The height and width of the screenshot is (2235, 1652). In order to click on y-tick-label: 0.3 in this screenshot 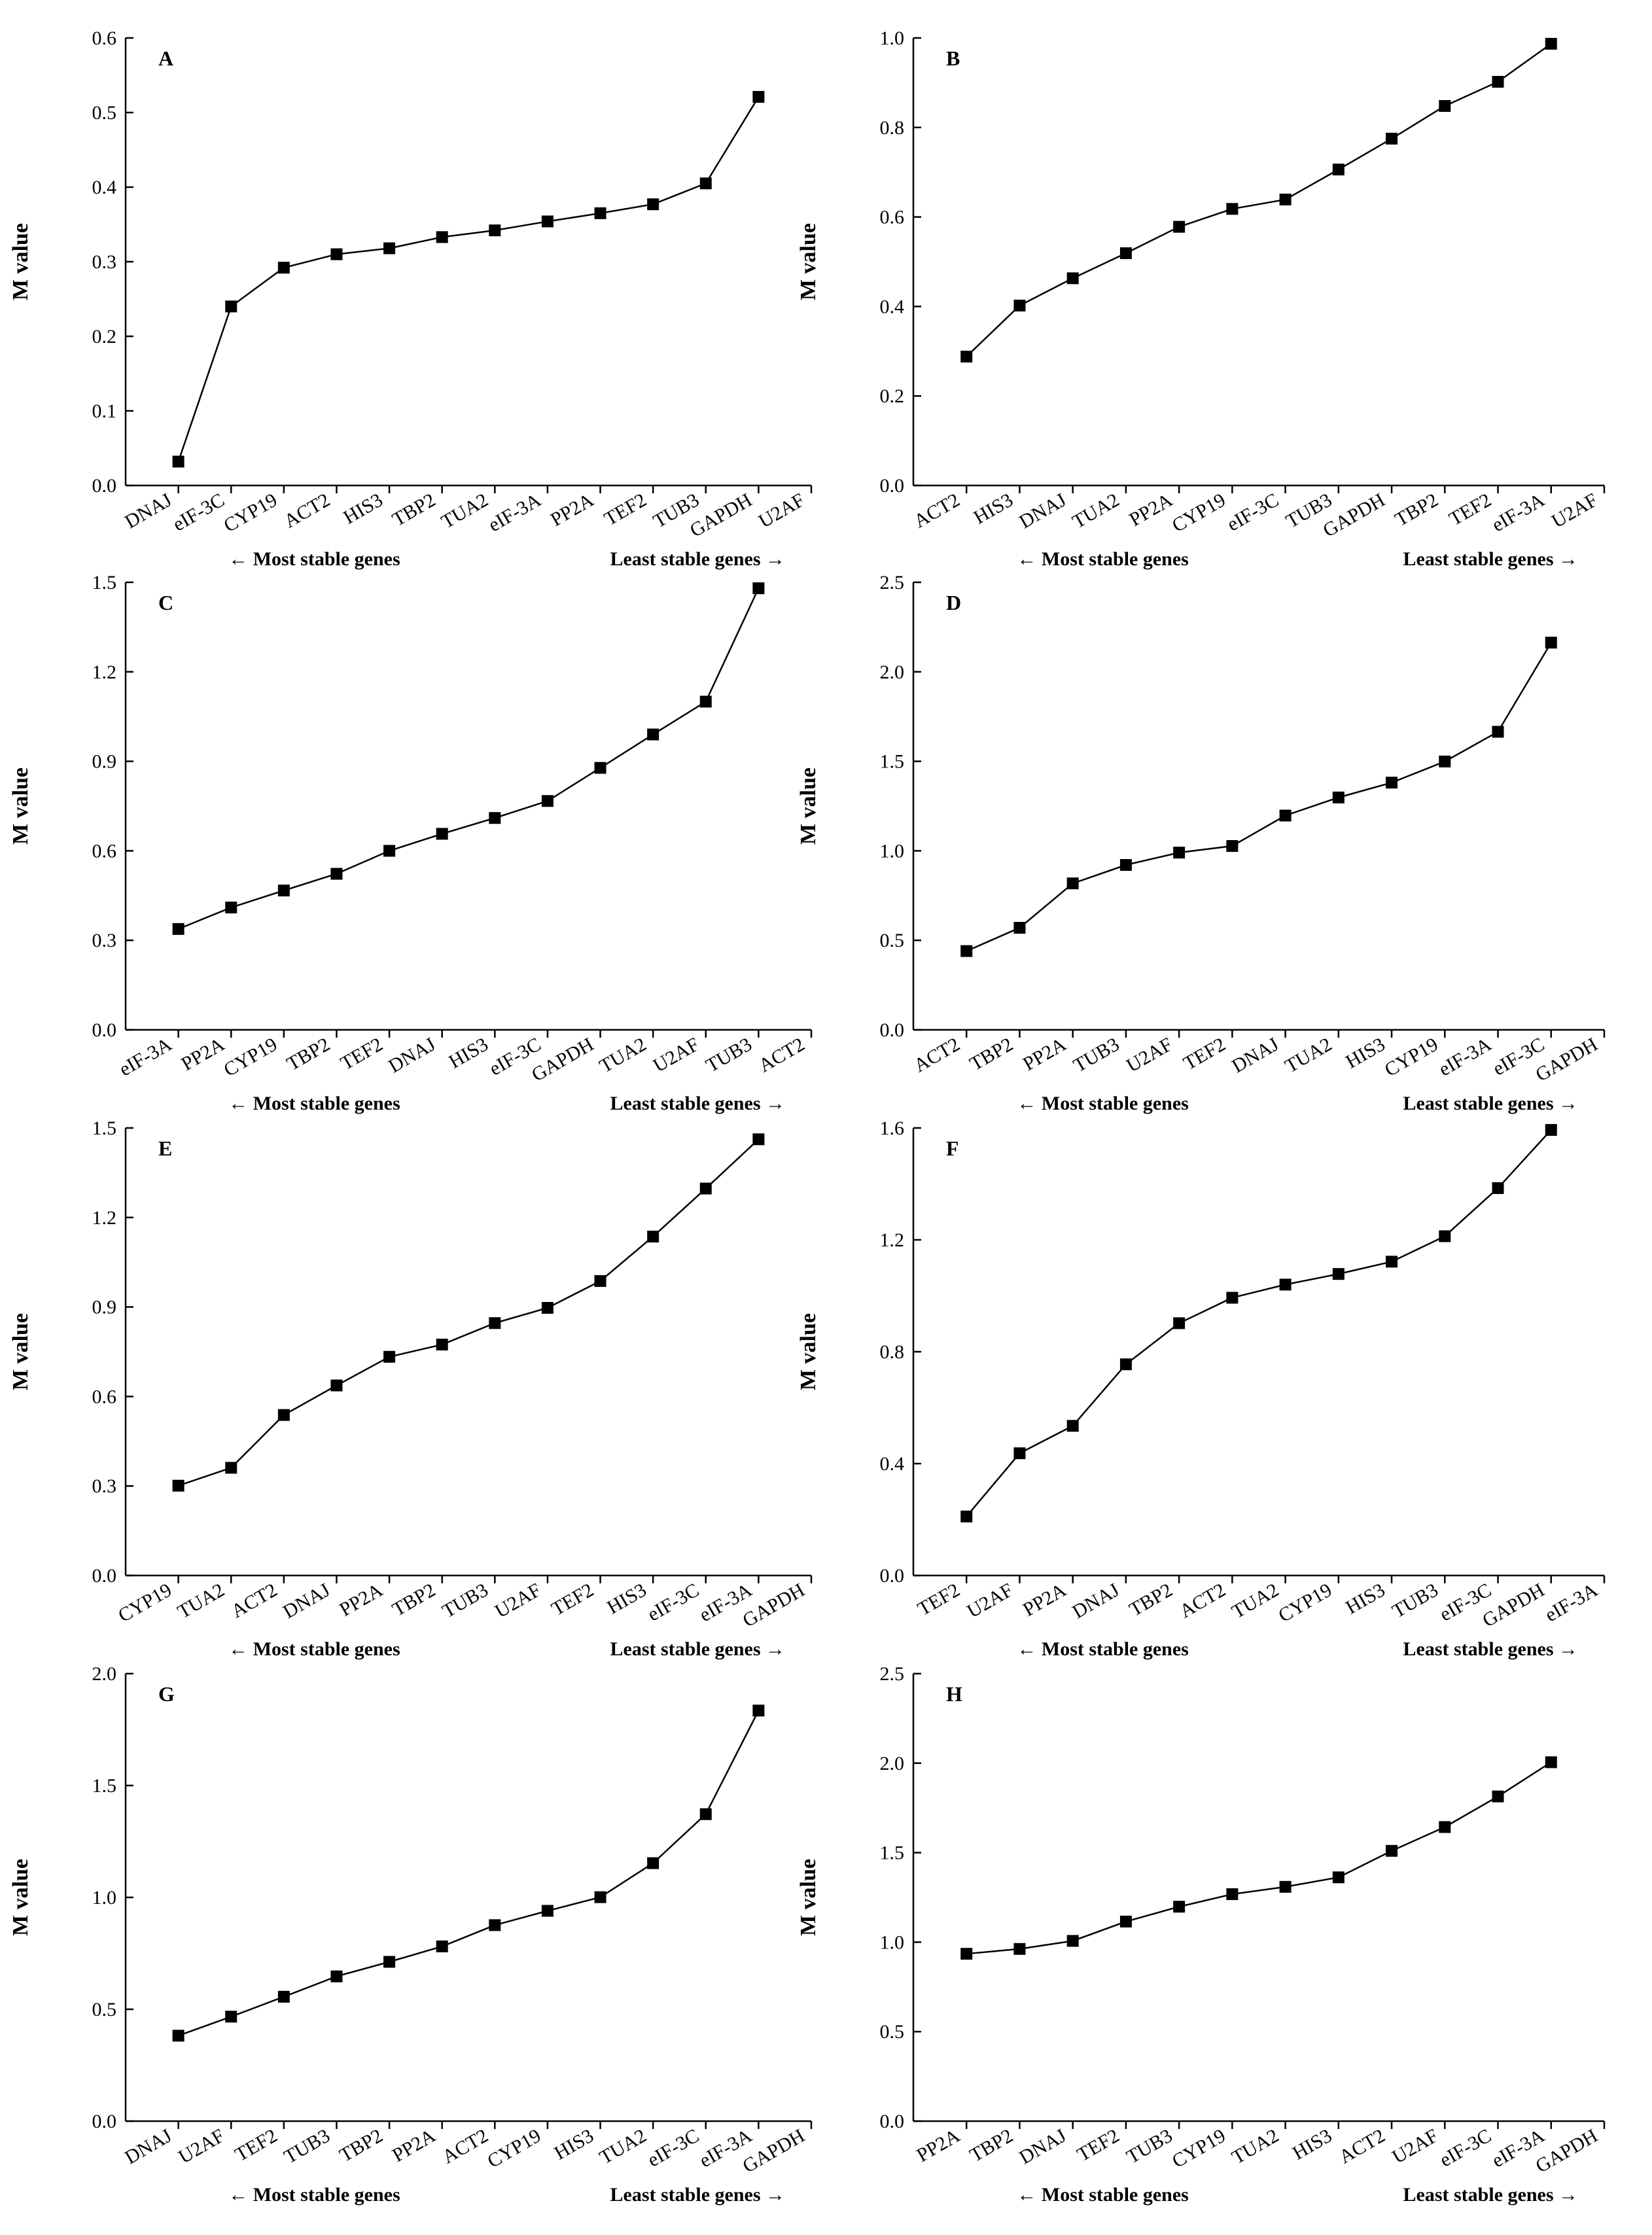, I will do `click(105, 262)`.